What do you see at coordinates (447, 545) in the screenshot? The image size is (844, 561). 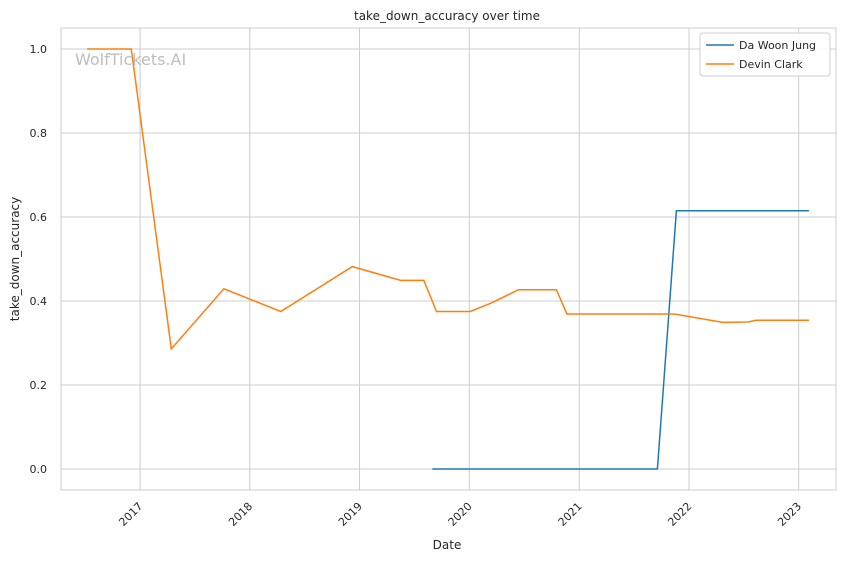 I see `x-axis-label: Date` at bounding box center [447, 545].